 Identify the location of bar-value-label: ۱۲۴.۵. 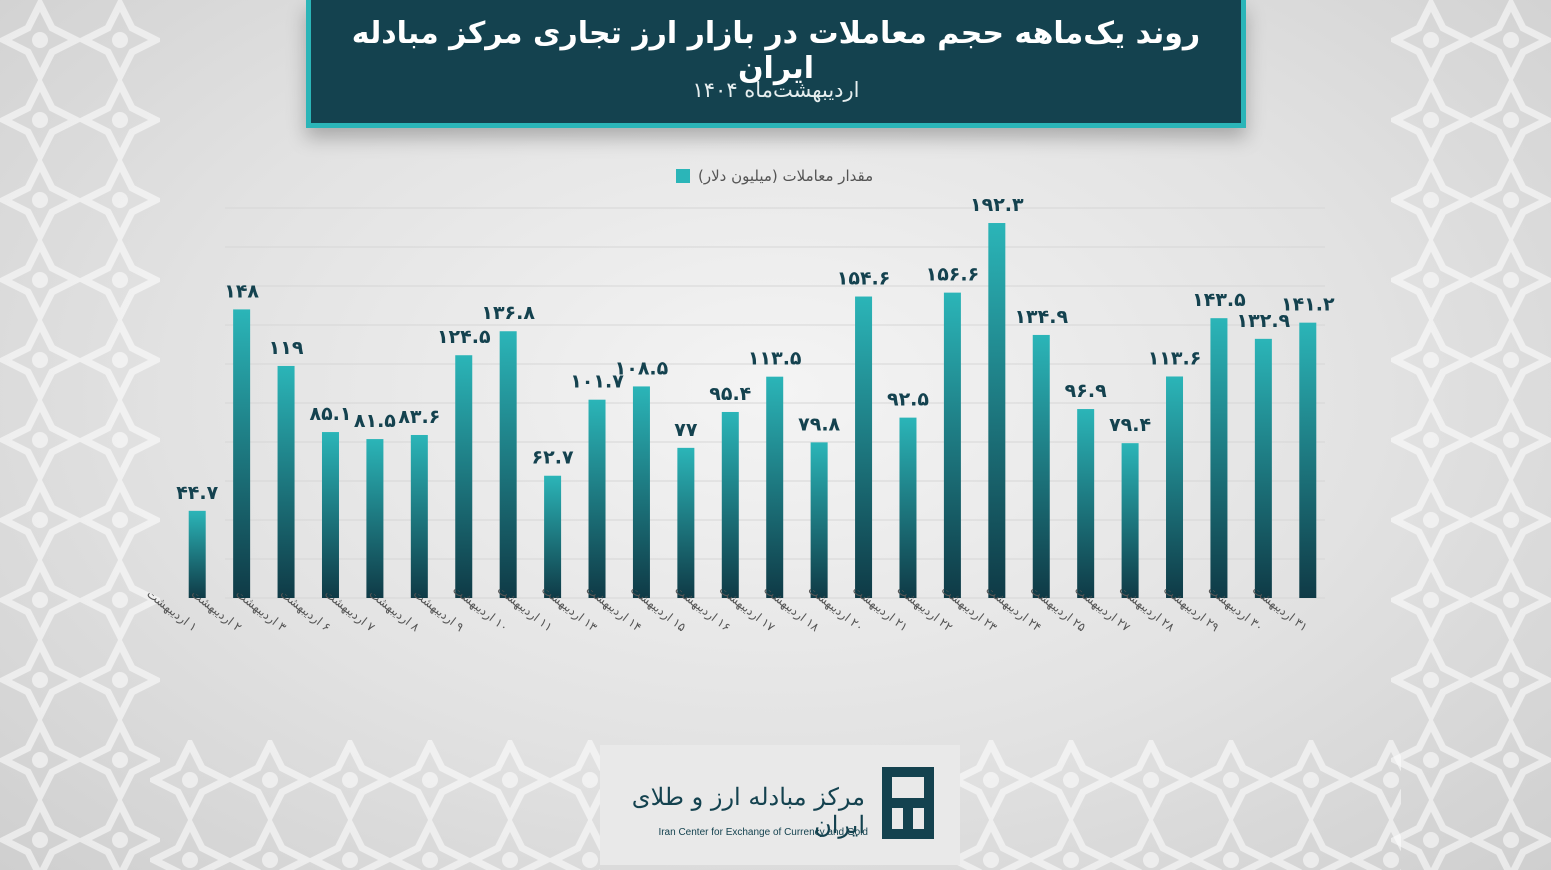
(464, 337).